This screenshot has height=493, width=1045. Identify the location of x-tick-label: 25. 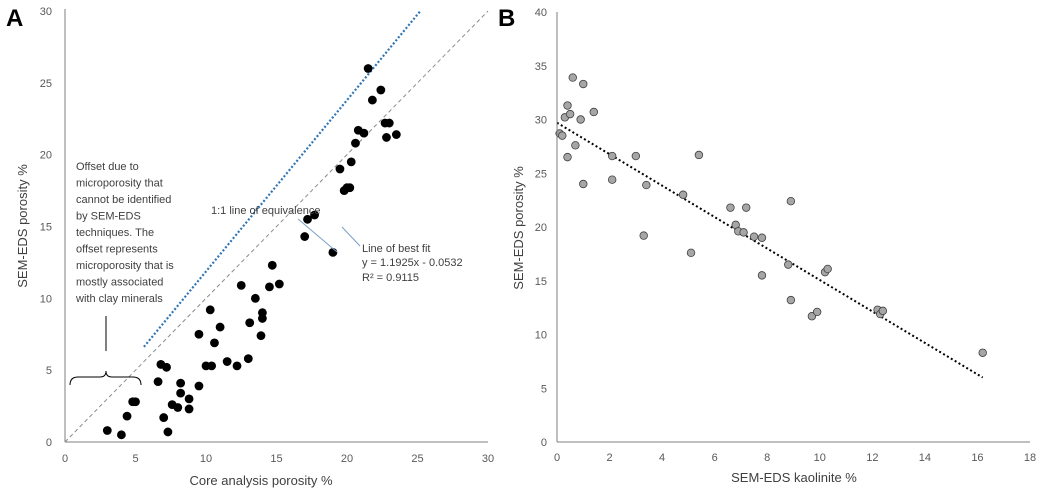
(417, 459).